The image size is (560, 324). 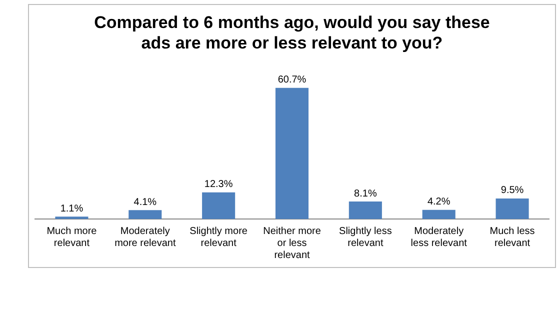 I want to click on x-tick-label: Moderately less relevant, so click(x=439, y=237).